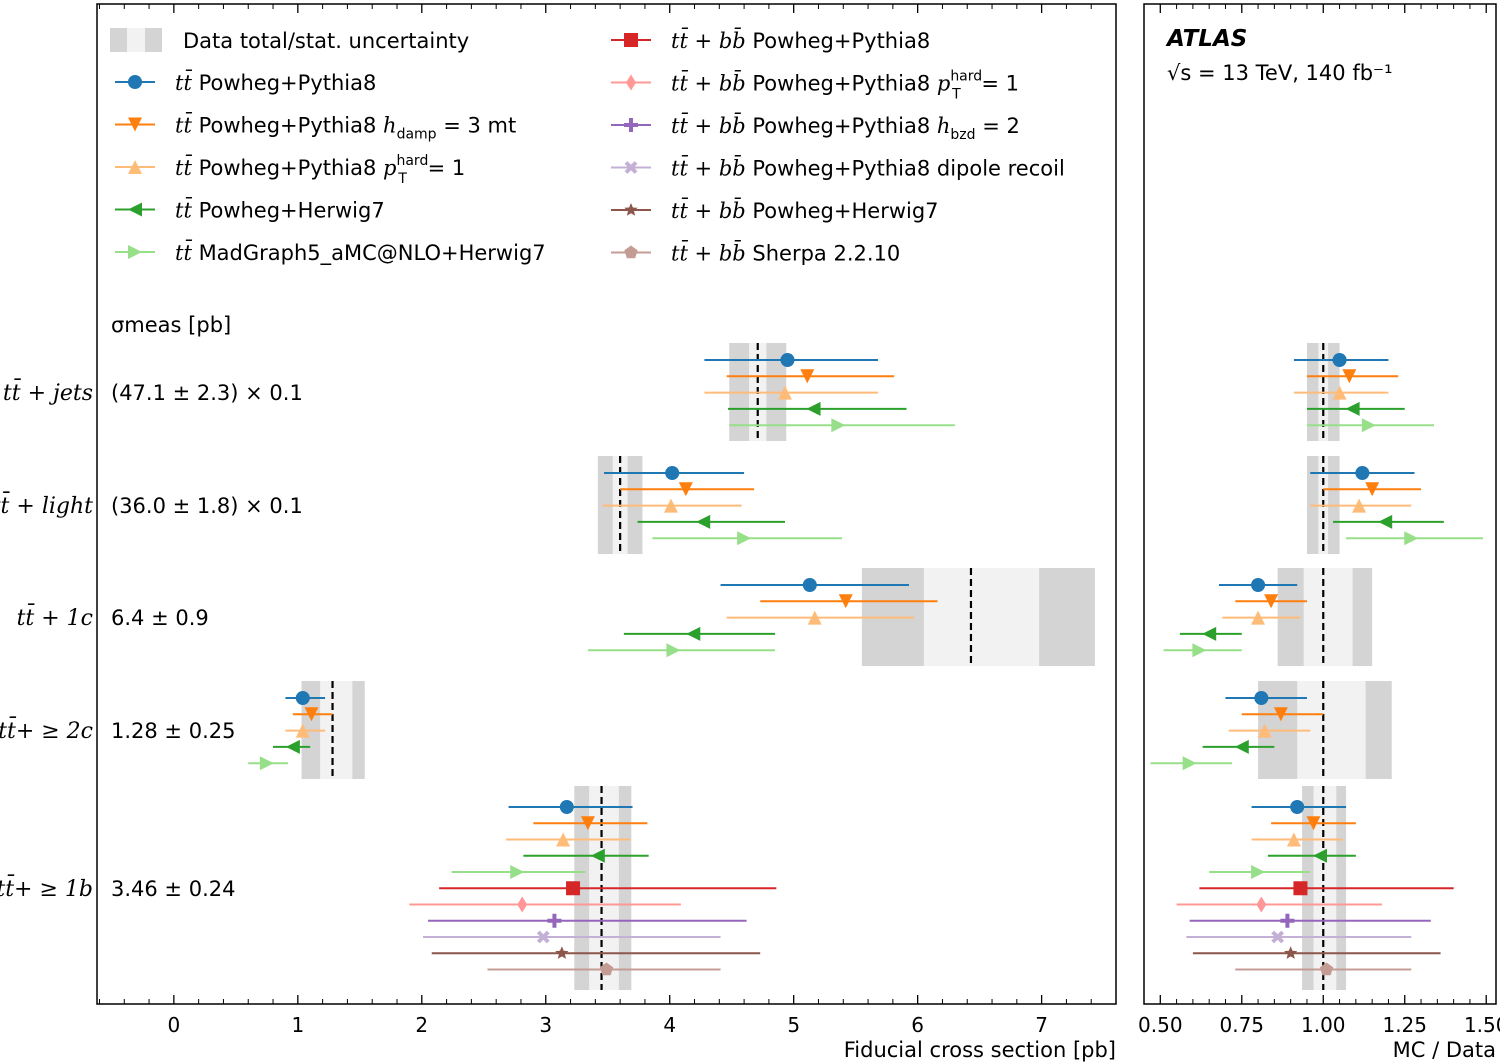  Describe the element at coordinates (48, 392) in the screenshot. I see `category-label: tt̄ + jets` at that location.